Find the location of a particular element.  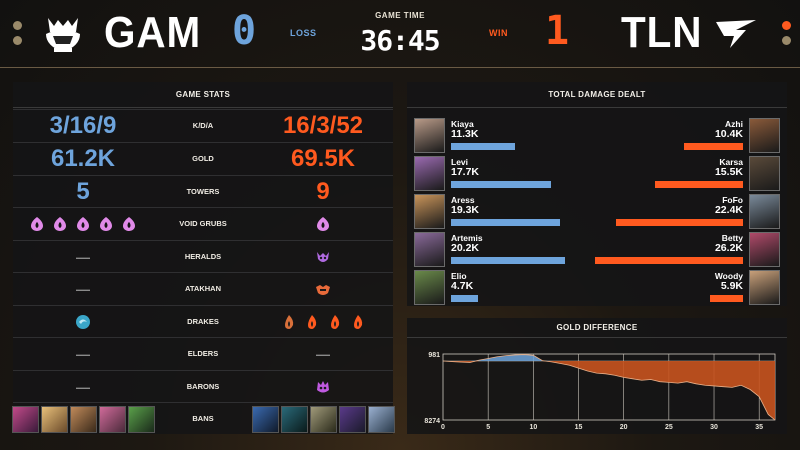

right-bans is located at coordinates (323, 419).